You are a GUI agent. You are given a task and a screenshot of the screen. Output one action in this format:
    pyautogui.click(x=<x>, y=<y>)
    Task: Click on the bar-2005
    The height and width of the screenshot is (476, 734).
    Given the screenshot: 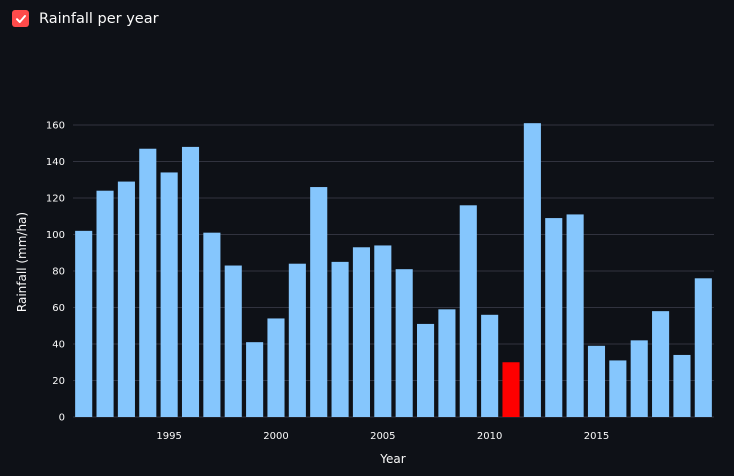 What is the action you would take?
    pyautogui.click(x=383, y=331)
    